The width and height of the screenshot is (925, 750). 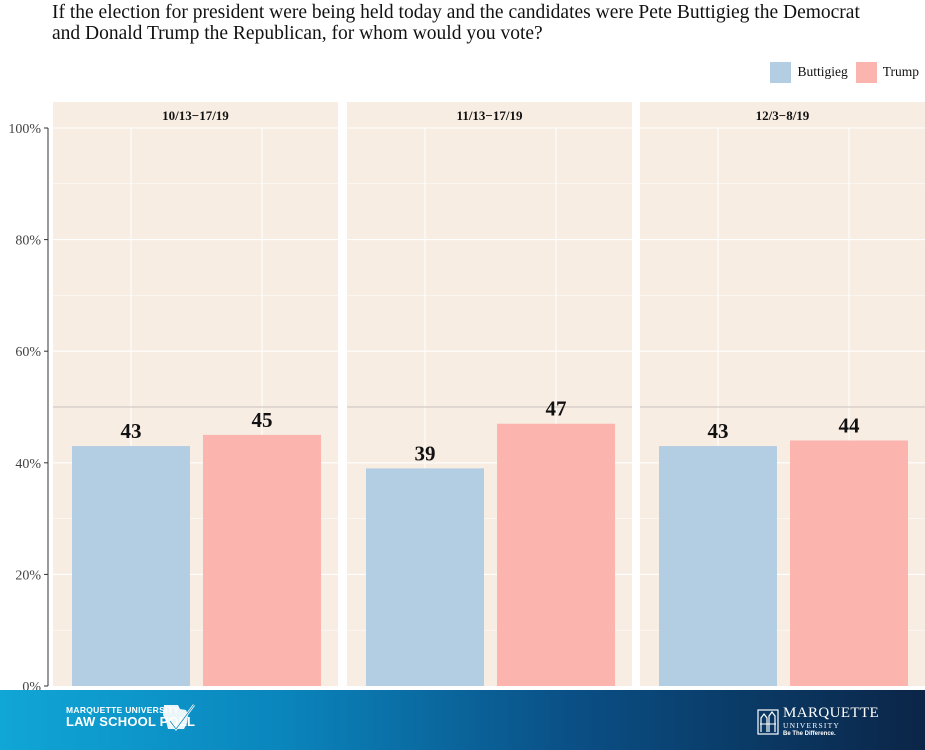 What do you see at coordinates (123, 710) in the screenshot?
I see `law-school-poll-logo-line1: MARQUETTE UNIVERSITY` at bounding box center [123, 710].